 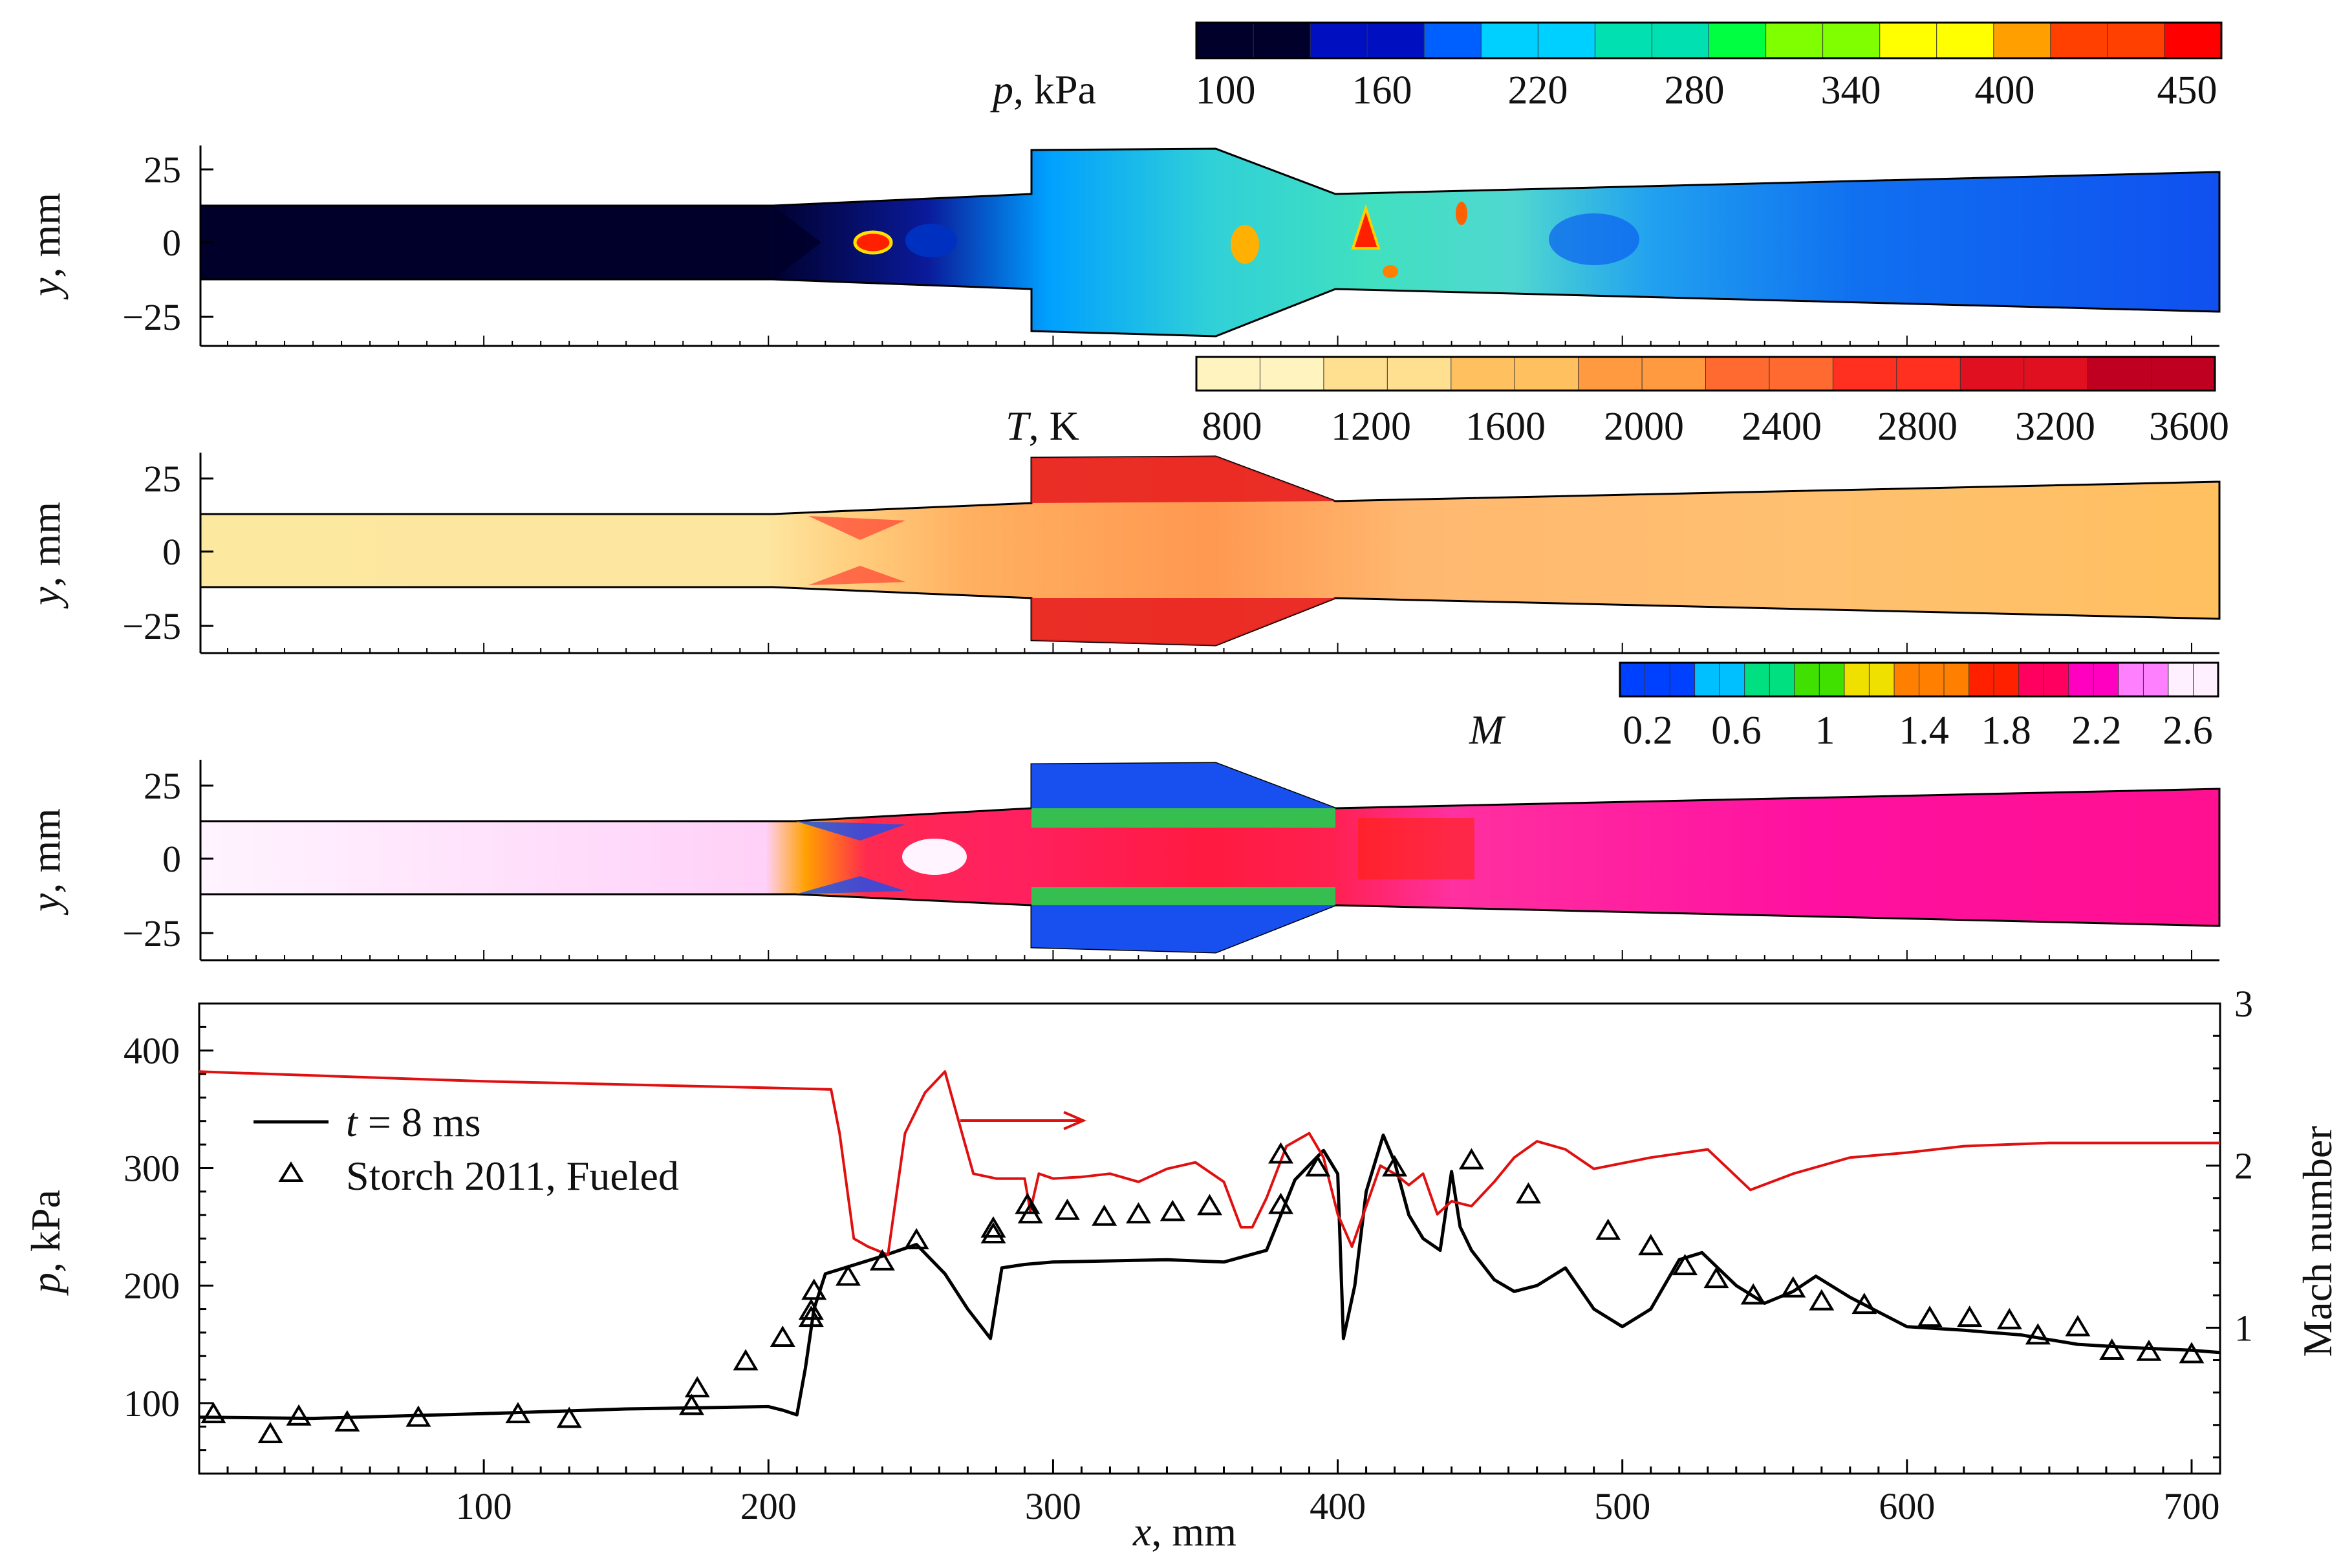 What do you see at coordinates (1210, 242) in the screenshot?
I see `channel-pressure` at bounding box center [1210, 242].